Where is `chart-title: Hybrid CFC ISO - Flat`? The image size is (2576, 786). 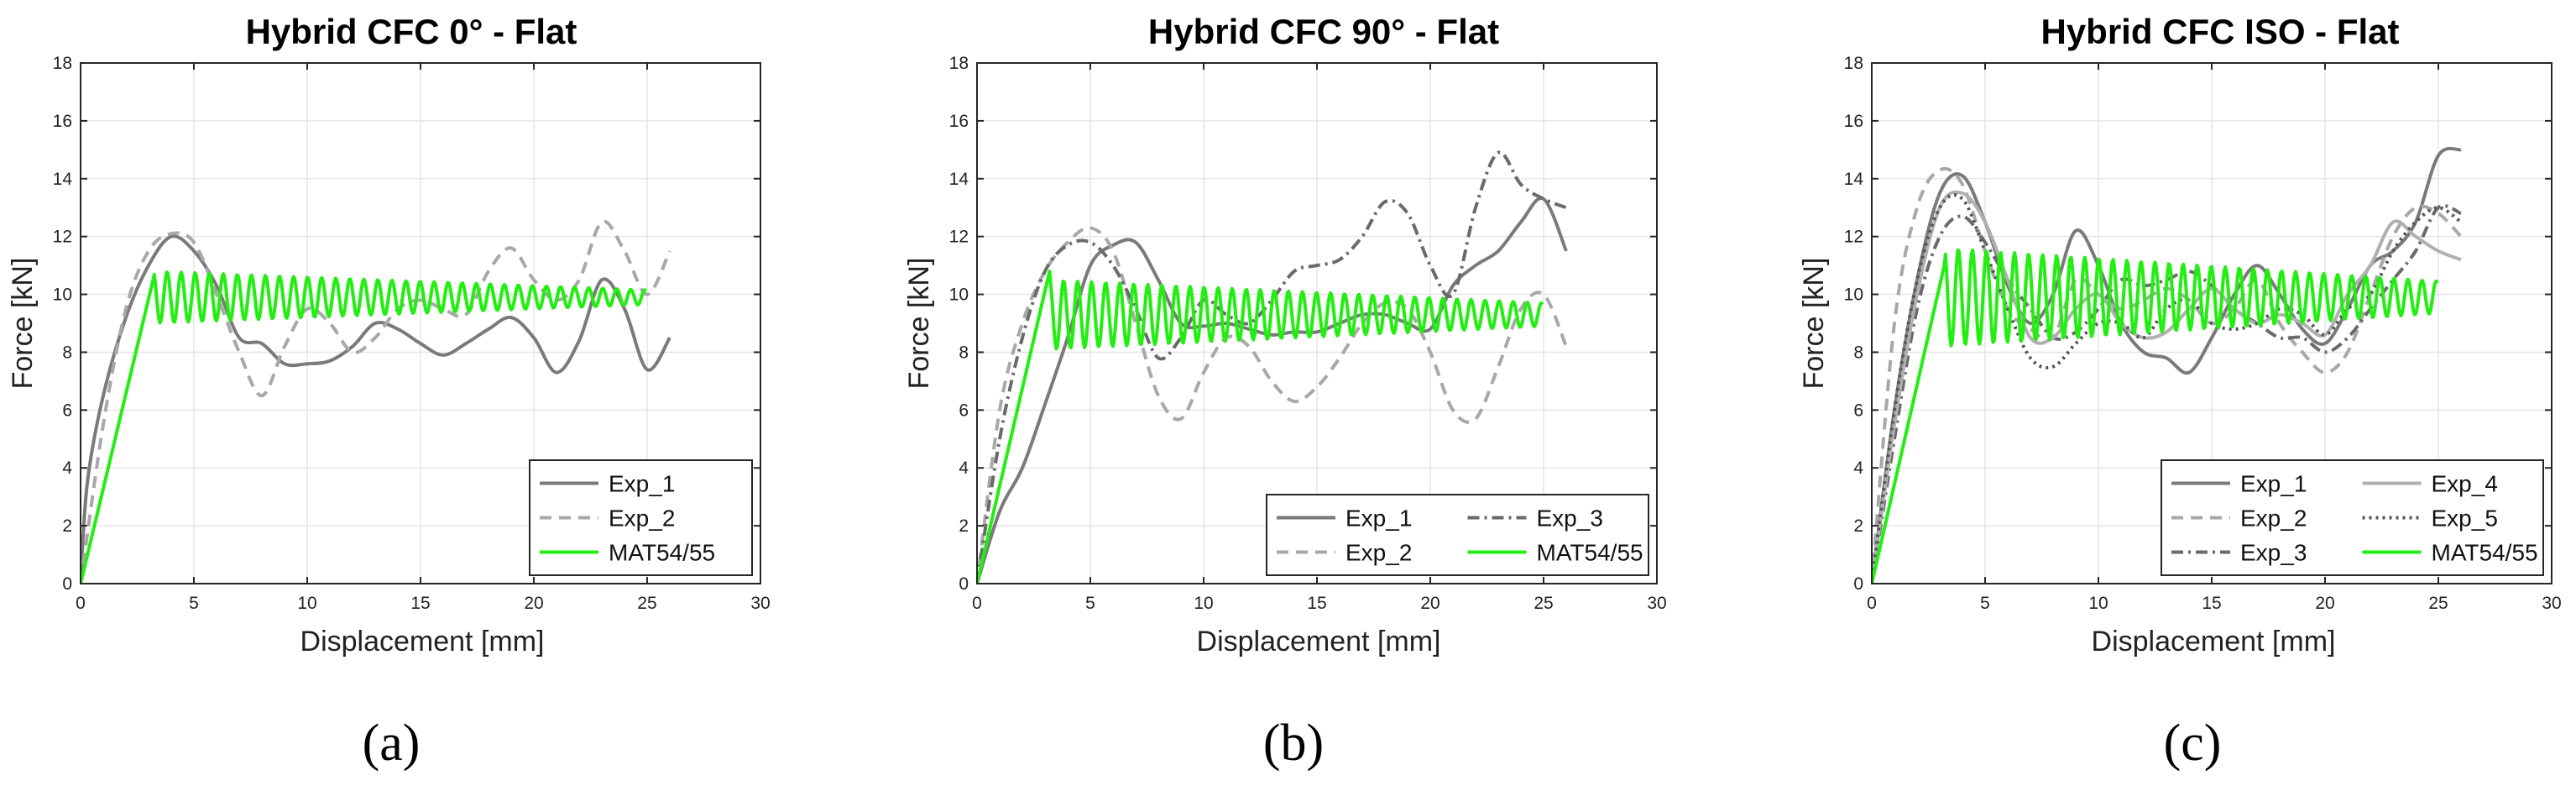
chart-title: Hybrid CFC ISO - Flat is located at coordinates (2219, 31).